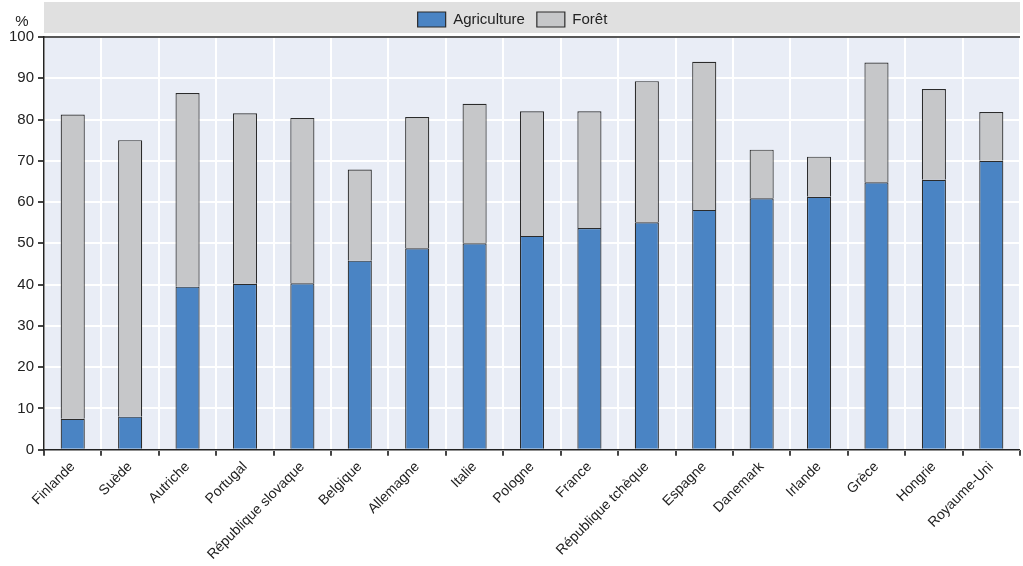  I want to click on y-tick-label: 40, so click(26, 283).